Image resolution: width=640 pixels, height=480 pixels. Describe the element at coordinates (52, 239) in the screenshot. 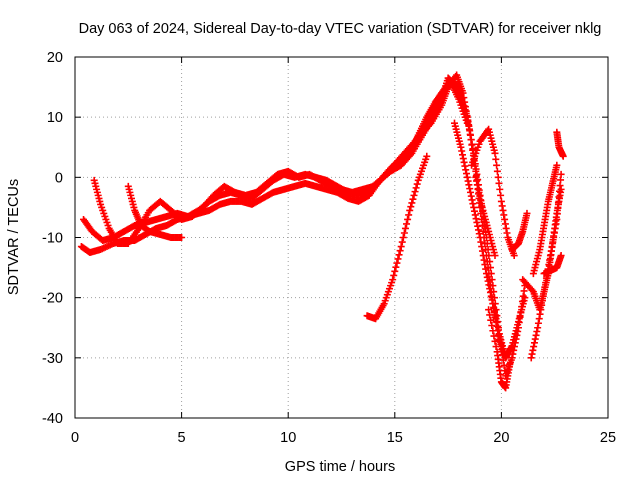

I see `y-tick-label: -10` at that location.